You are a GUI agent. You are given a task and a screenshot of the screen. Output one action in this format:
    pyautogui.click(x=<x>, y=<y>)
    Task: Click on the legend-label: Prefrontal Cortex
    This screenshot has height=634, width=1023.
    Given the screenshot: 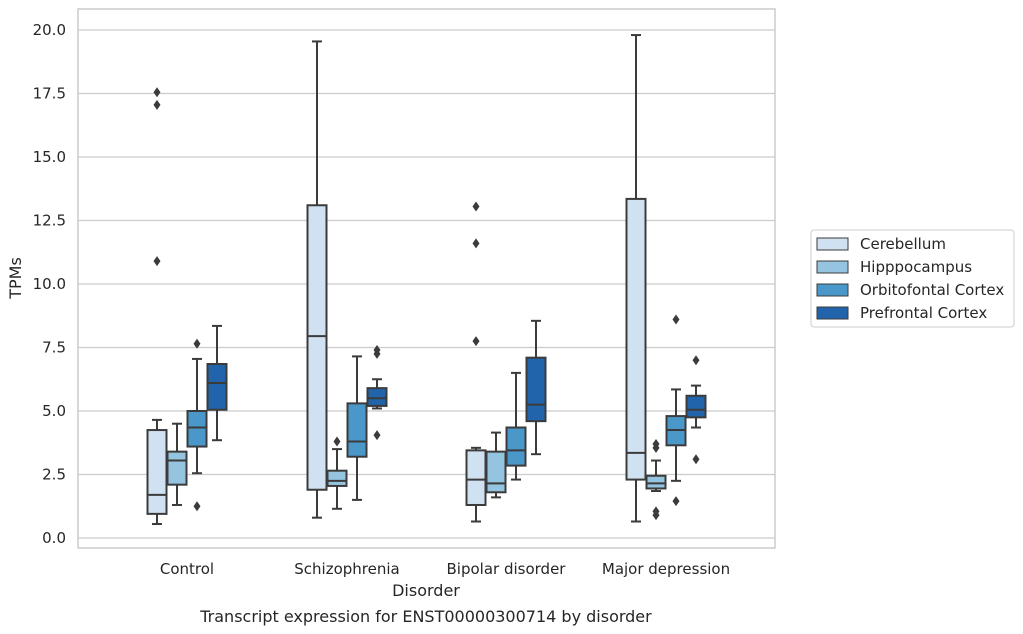 What is the action you would take?
    pyautogui.click(x=923, y=313)
    